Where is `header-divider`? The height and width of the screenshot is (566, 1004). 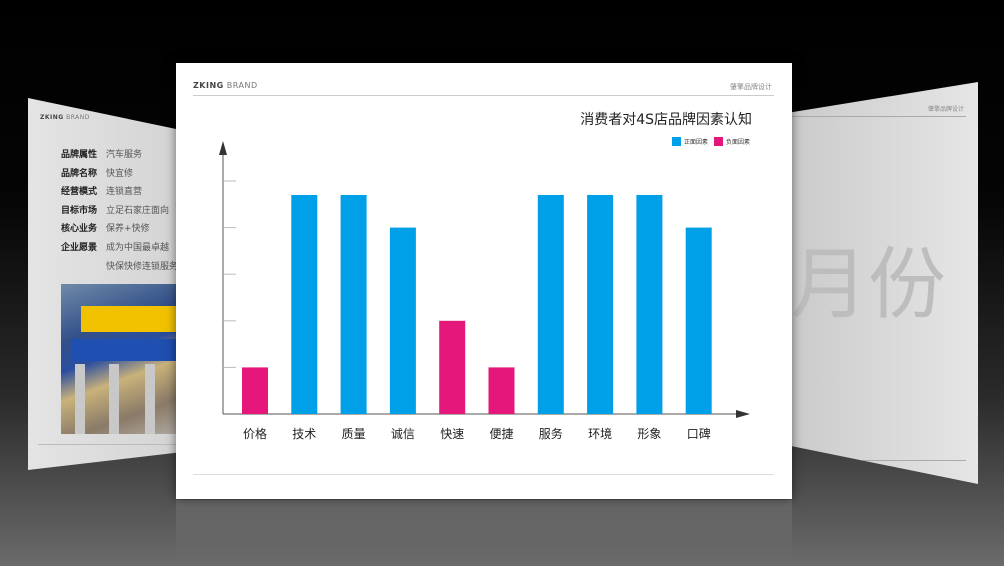 header-divider is located at coordinates (483, 95).